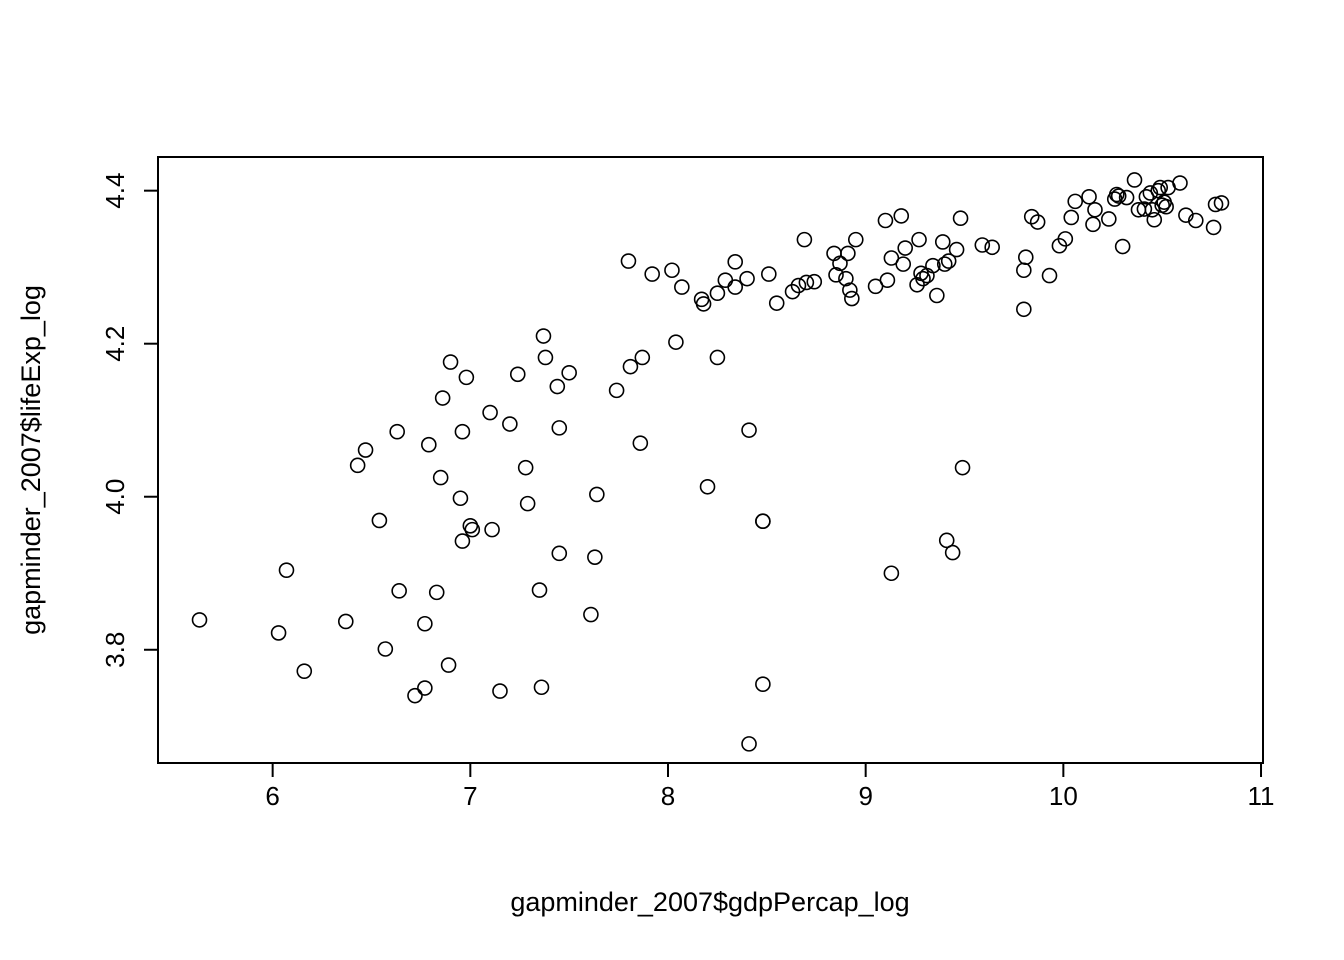  What do you see at coordinates (115, 497) in the screenshot?
I see `y-tick-label: 4.0` at bounding box center [115, 497].